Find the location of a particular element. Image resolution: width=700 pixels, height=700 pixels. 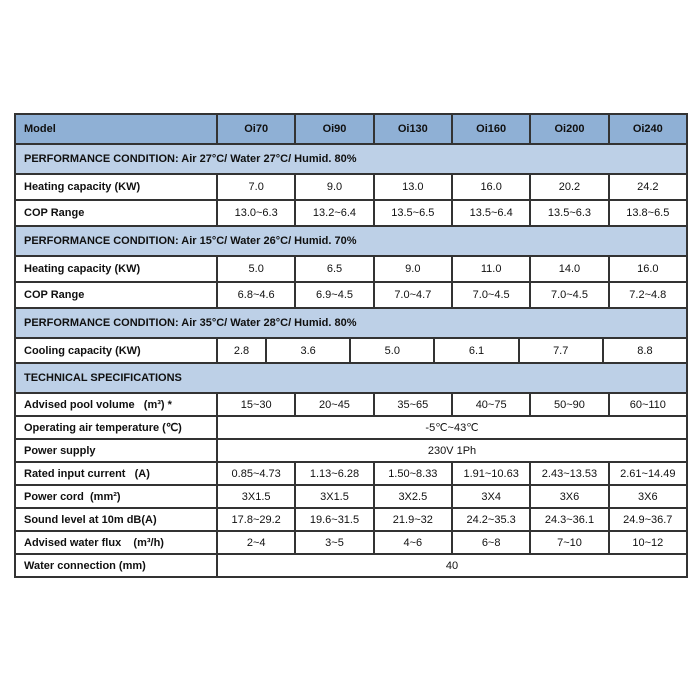

spec-cell: 1.50~8.33 is located at coordinates (411, 473).